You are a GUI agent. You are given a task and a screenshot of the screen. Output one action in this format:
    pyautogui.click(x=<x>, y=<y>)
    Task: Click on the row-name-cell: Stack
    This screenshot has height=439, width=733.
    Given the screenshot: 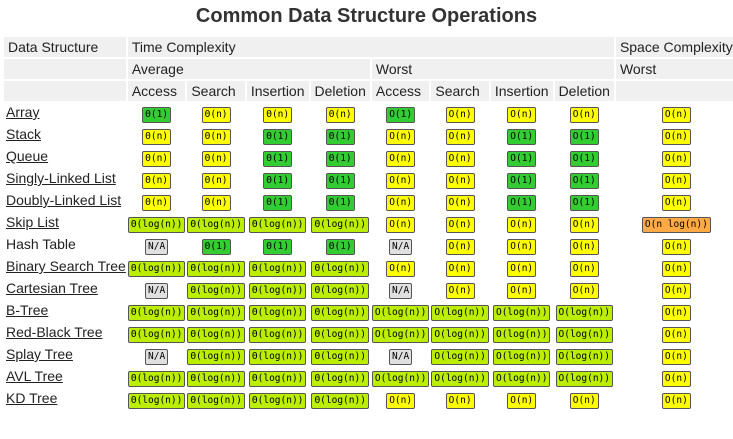 What is the action you would take?
    pyautogui.click(x=65, y=135)
    